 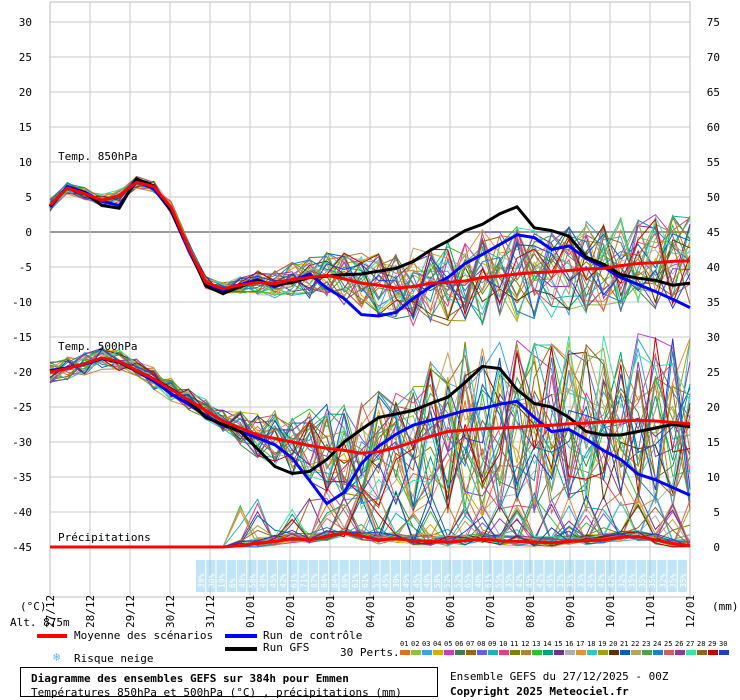 I want to click on pert-number: 27, so click(x=690, y=644).